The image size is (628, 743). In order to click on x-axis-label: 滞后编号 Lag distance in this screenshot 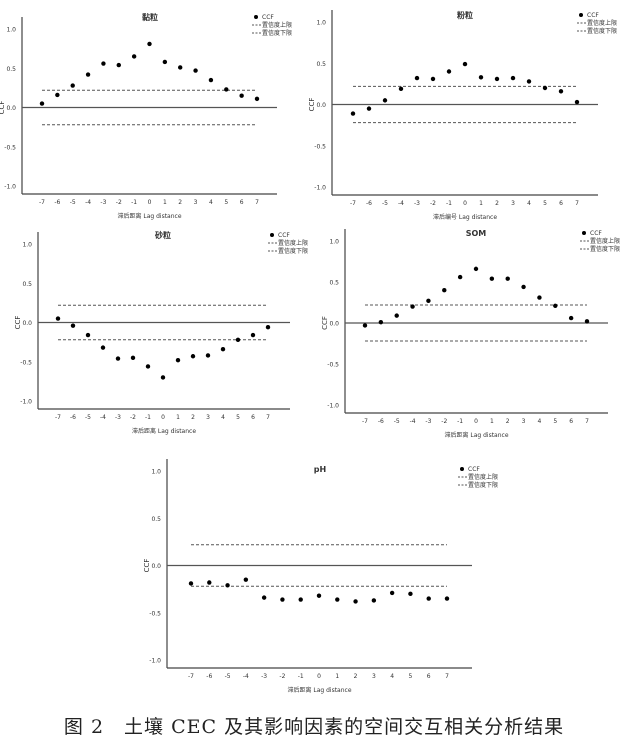, I will do `click(465, 217)`.